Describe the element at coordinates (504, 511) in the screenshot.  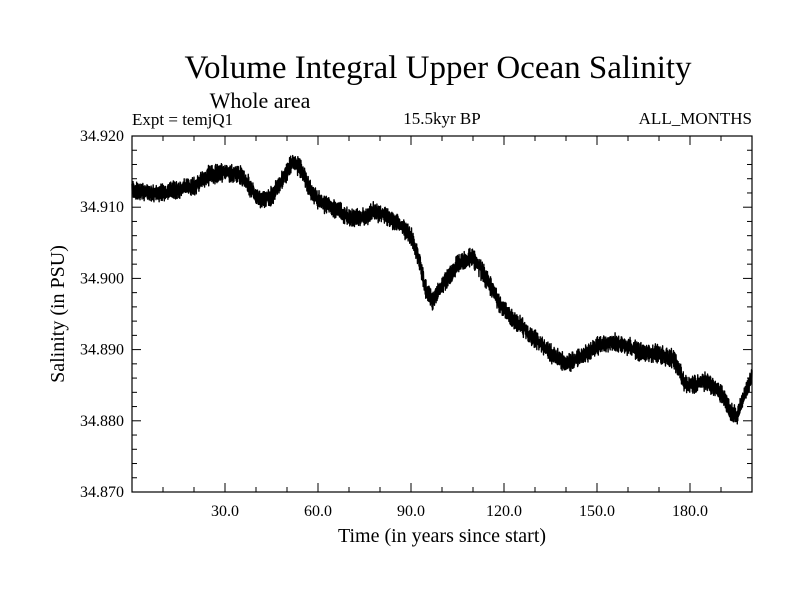
I see `x-tick-label: 120.0` at that location.